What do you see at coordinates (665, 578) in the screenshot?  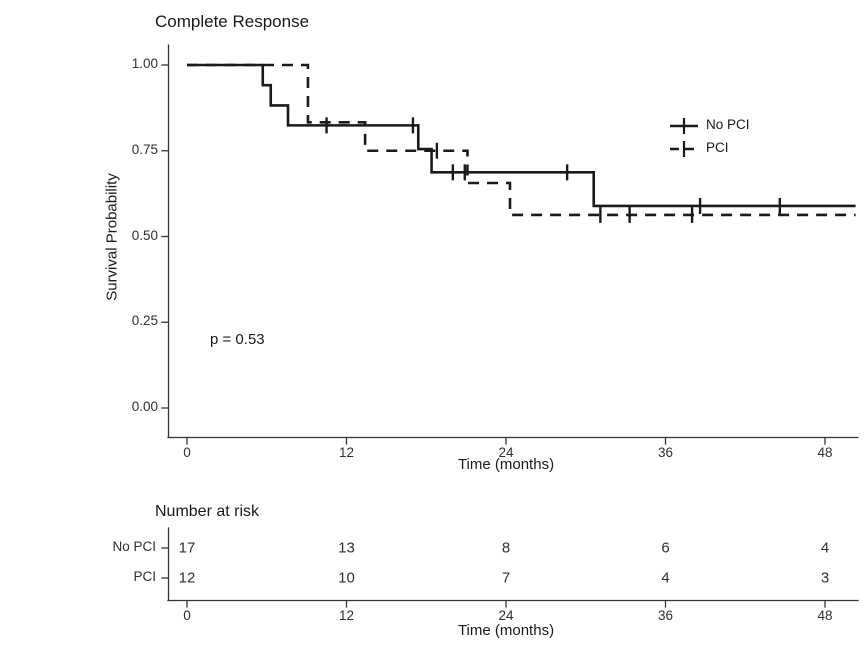 I see `risk-value-pci-t36: 4` at bounding box center [665, 578].